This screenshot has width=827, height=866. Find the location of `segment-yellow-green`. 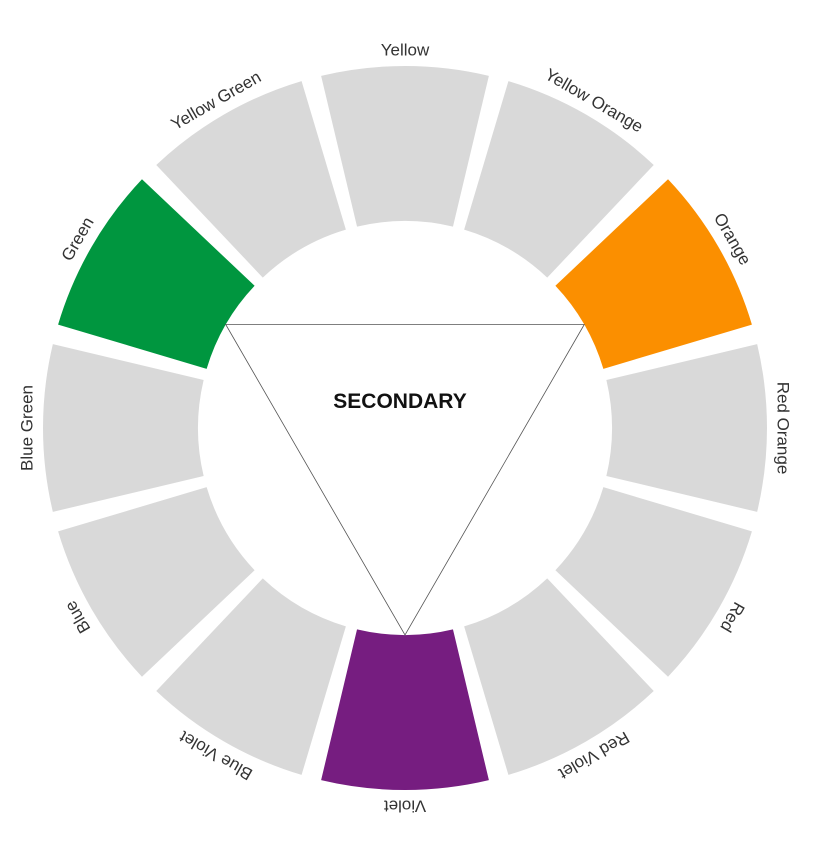

segment-yellow-green is located at coordinates (251, 179).